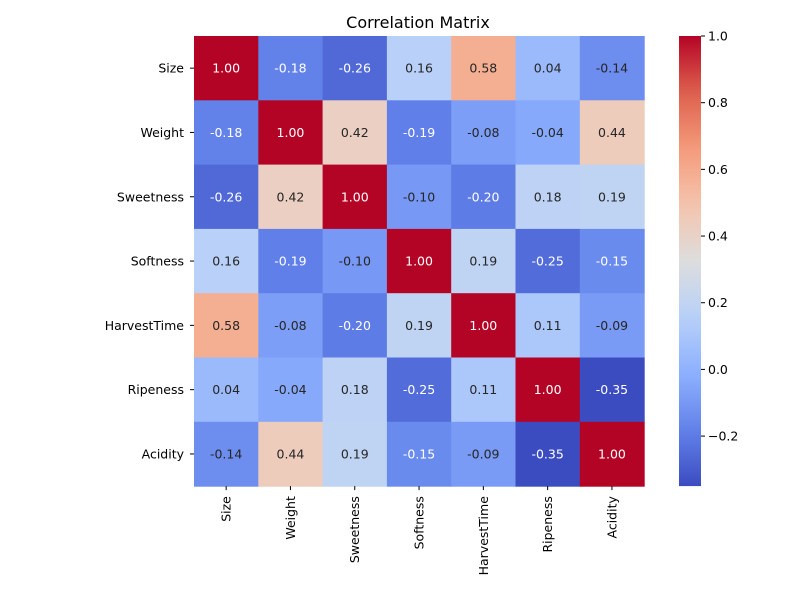  I want to click on colorbar-tick-label: 0.8, so click(718, 102).